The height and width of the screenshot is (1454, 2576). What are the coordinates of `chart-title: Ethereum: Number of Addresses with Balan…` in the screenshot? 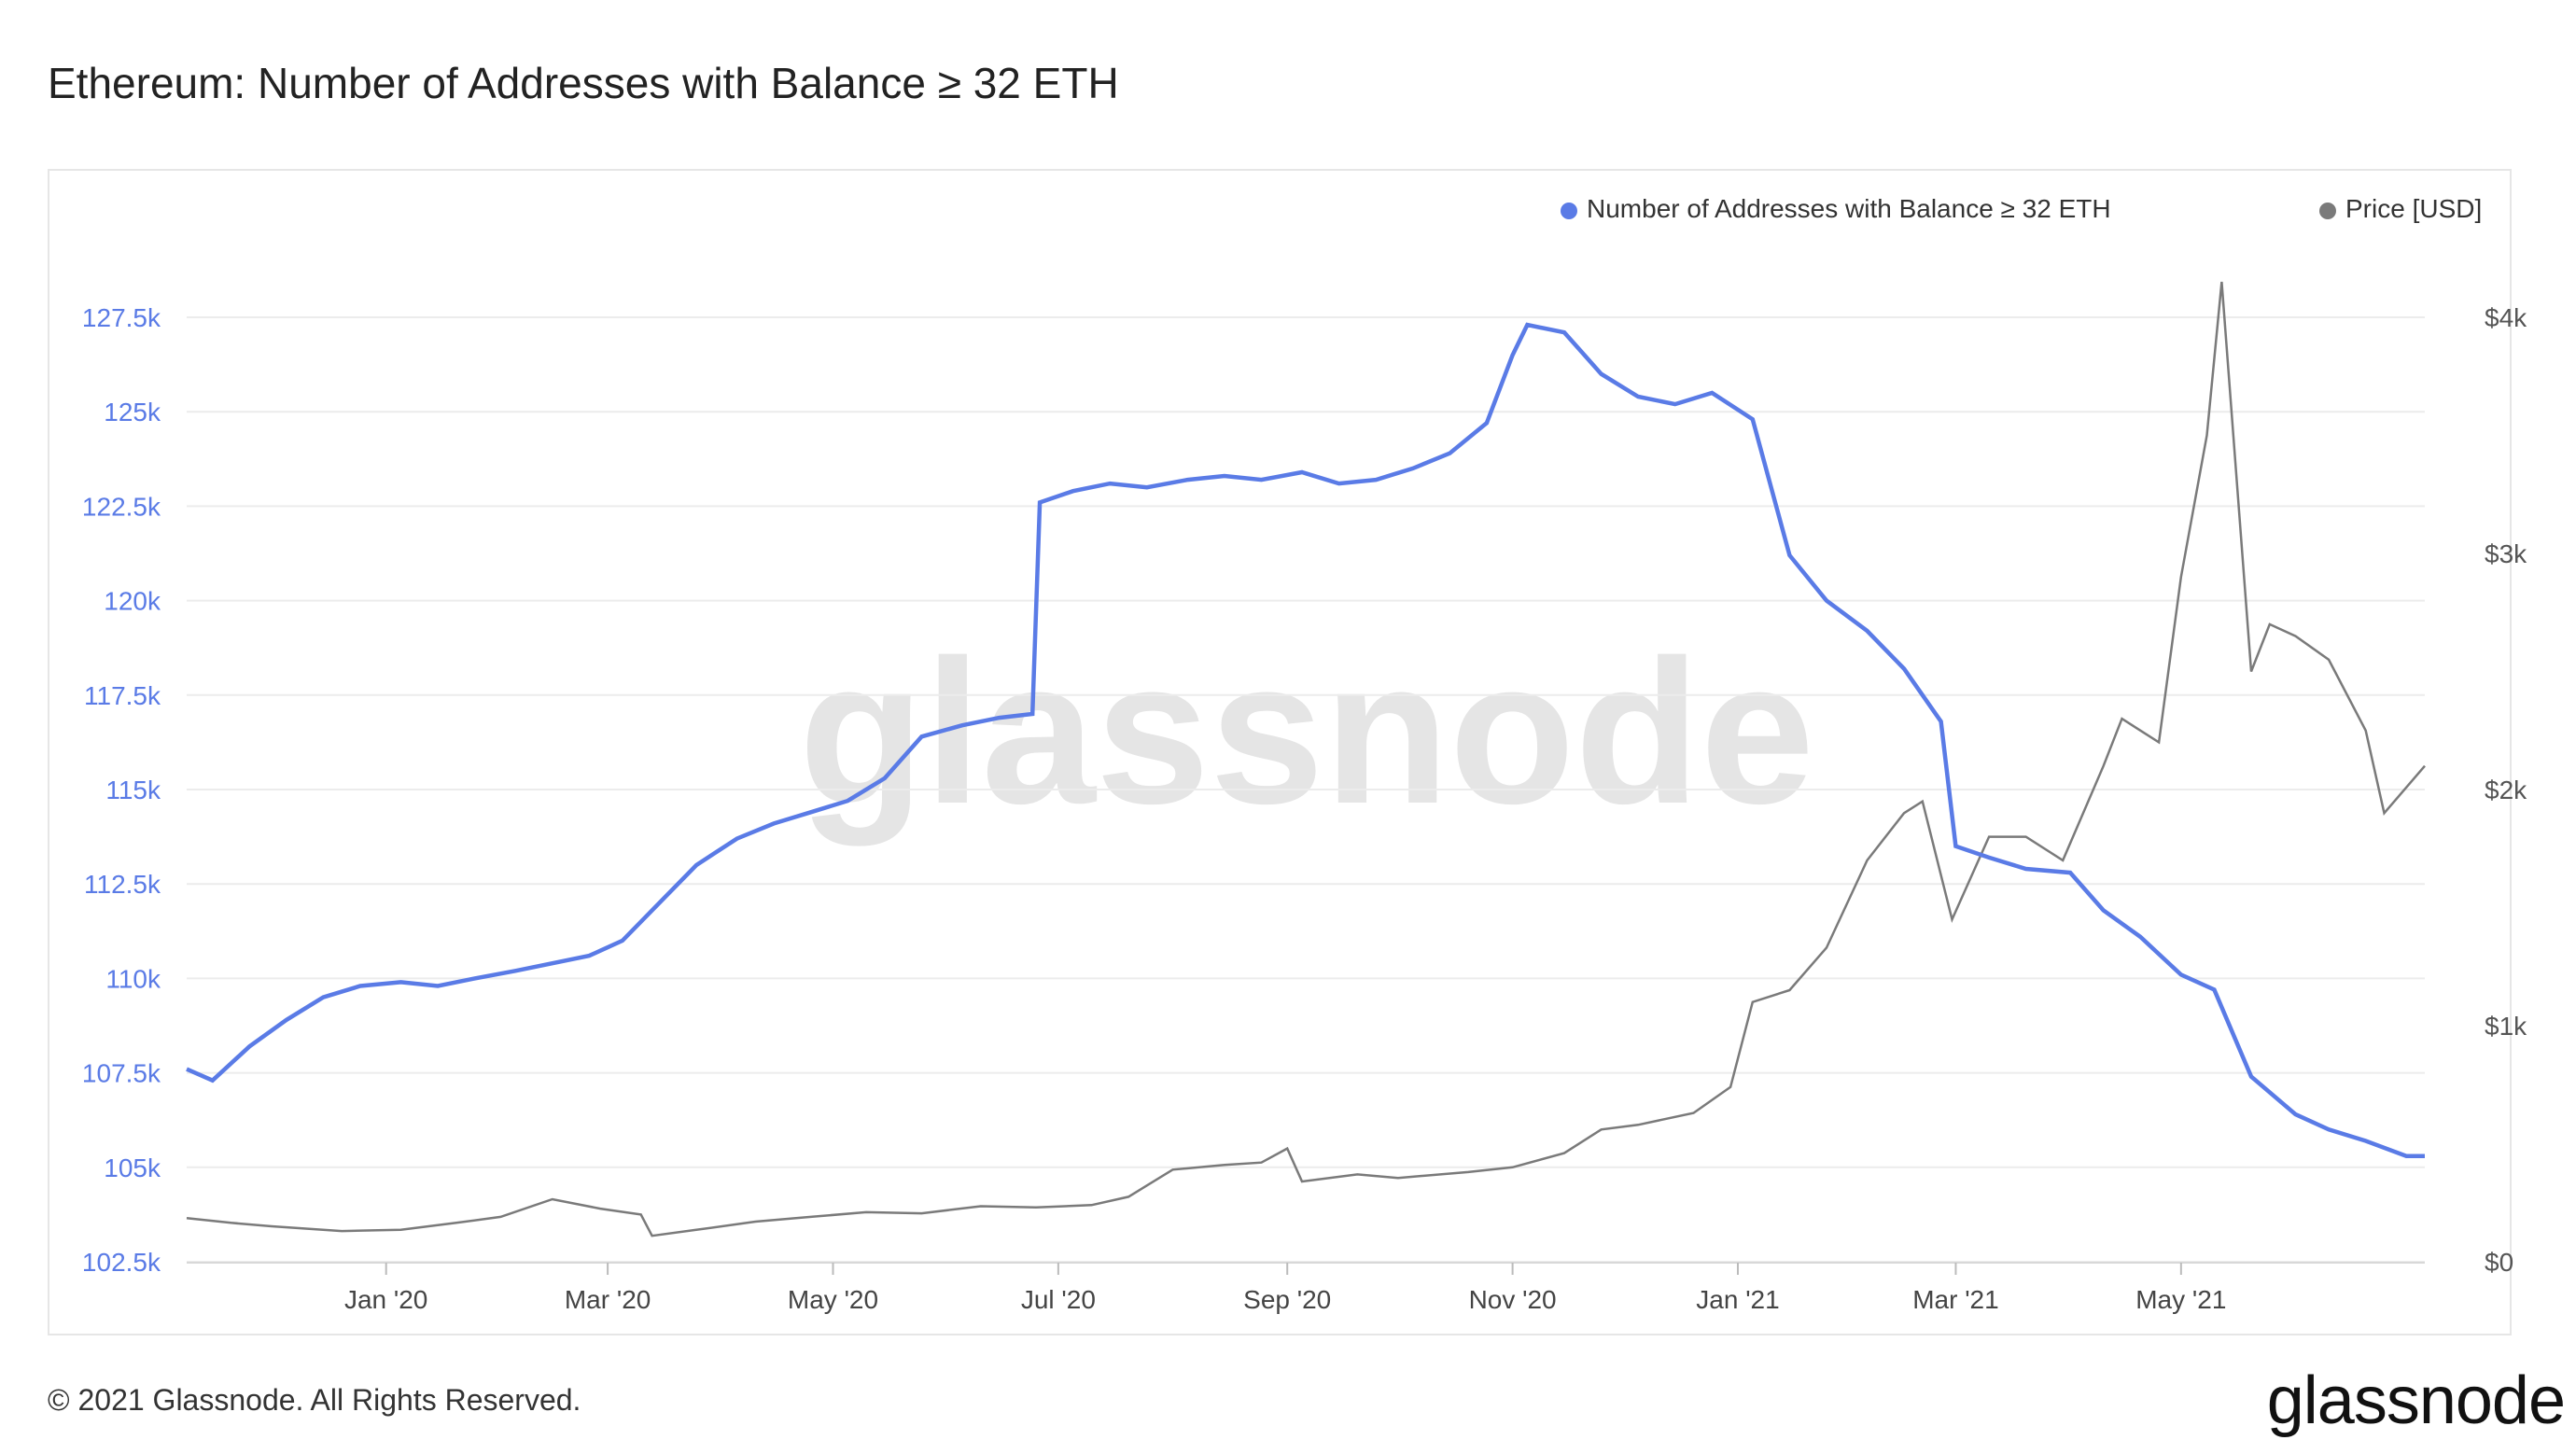 It's located at (583, 83).